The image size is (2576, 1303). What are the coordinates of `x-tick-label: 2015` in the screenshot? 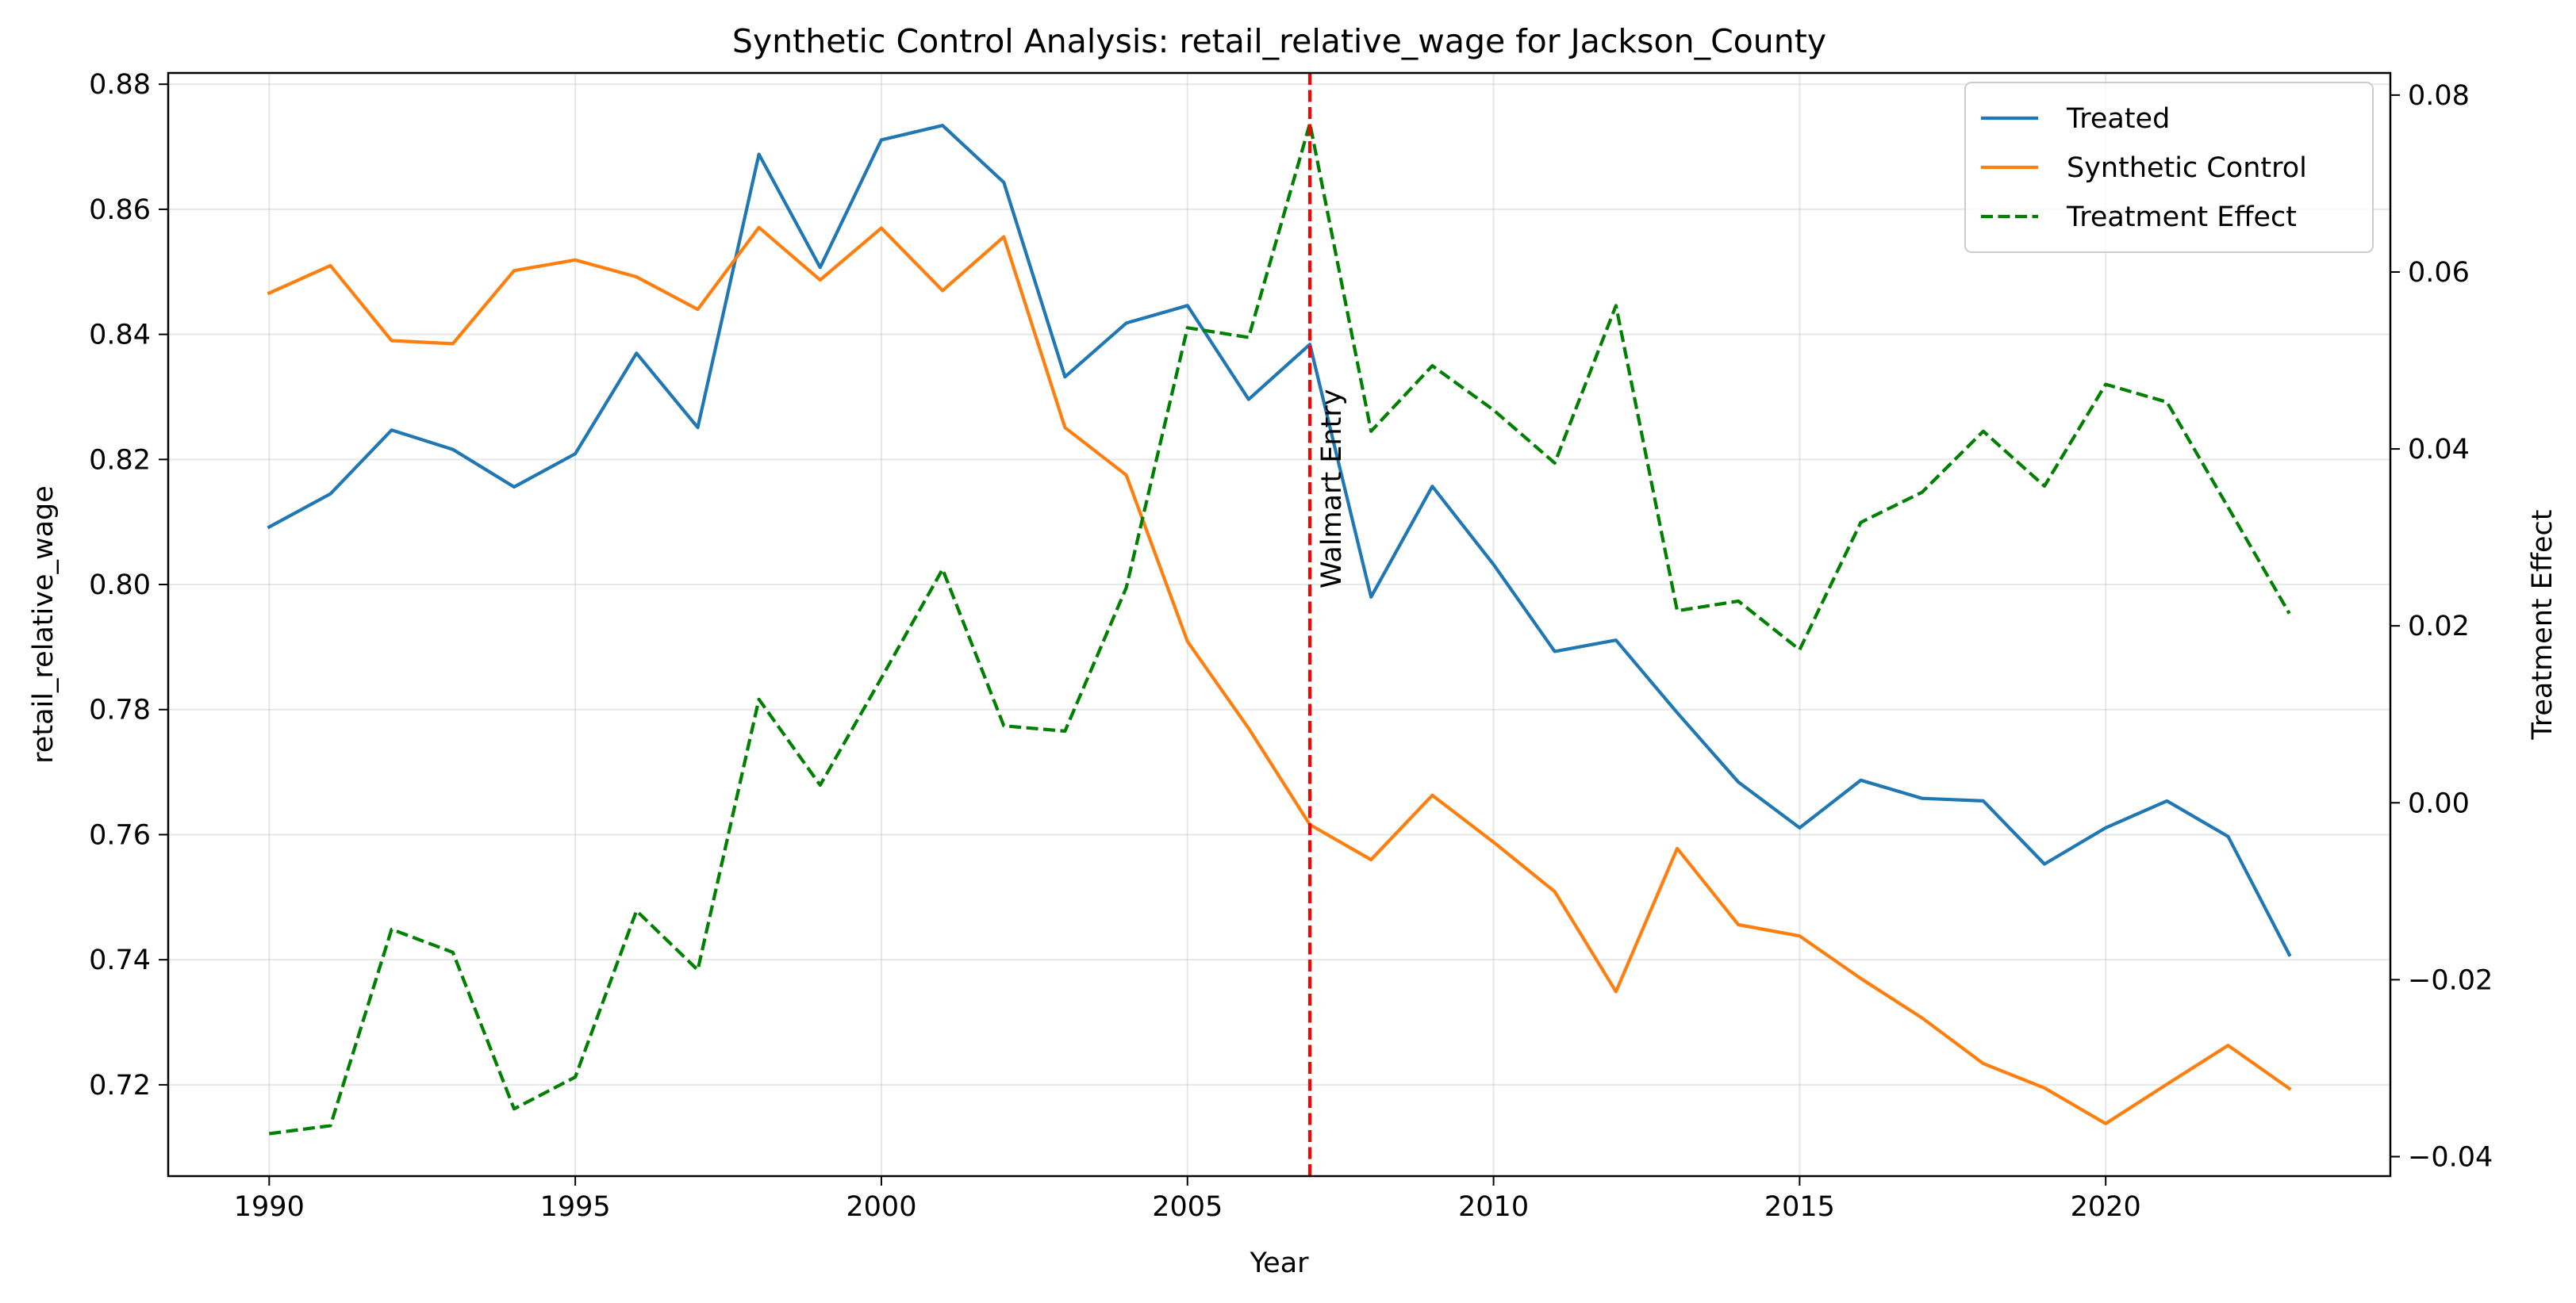 It's located at (1799, 1207).